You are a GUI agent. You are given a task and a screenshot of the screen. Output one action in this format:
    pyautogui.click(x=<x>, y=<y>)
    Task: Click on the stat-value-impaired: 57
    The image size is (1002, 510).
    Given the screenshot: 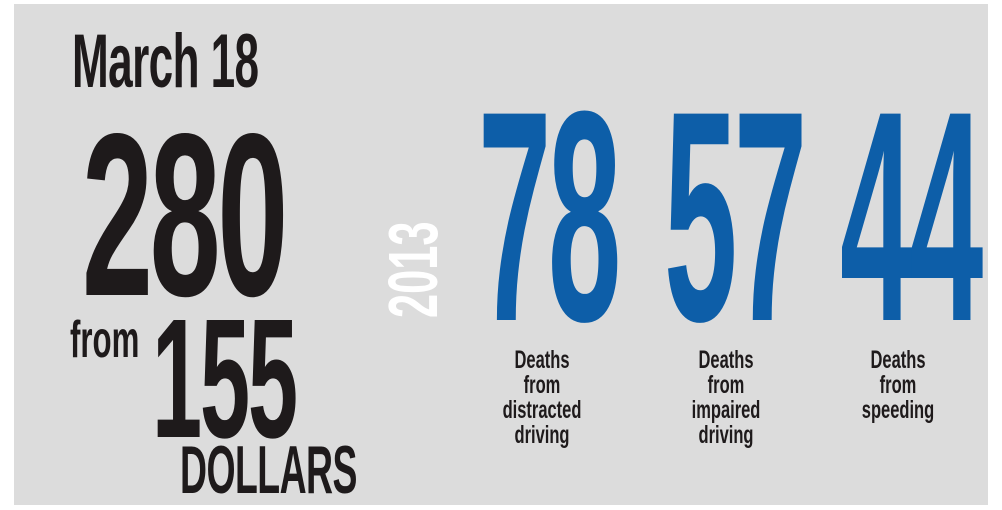 What is the action you would take?
    pyautogui.click(x=735, y=216)
    